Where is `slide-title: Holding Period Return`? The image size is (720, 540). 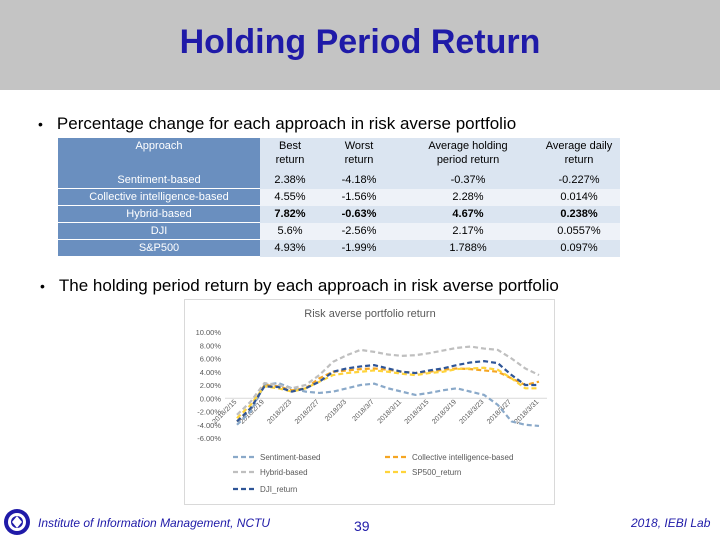
slide-title: Holding Period Return is located at coordinates (360, 41).